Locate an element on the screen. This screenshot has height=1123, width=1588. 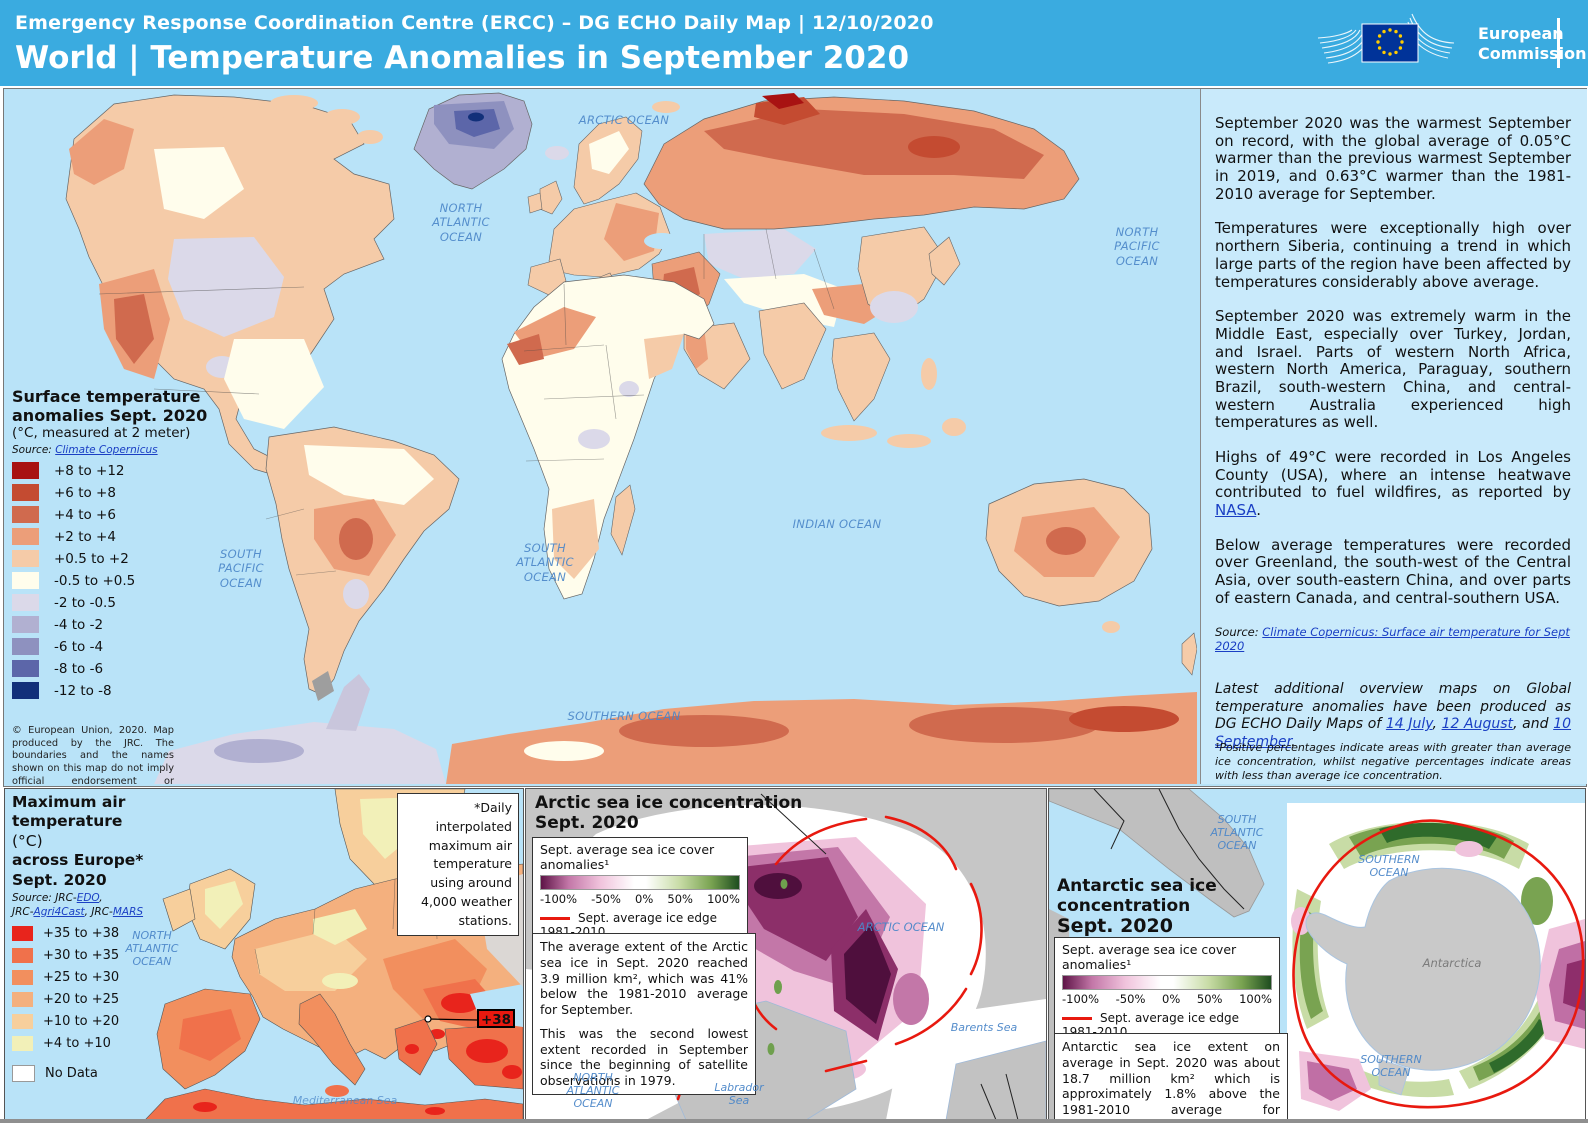
legend-row: +20 to +25 is located at coordinates (78, 1000).